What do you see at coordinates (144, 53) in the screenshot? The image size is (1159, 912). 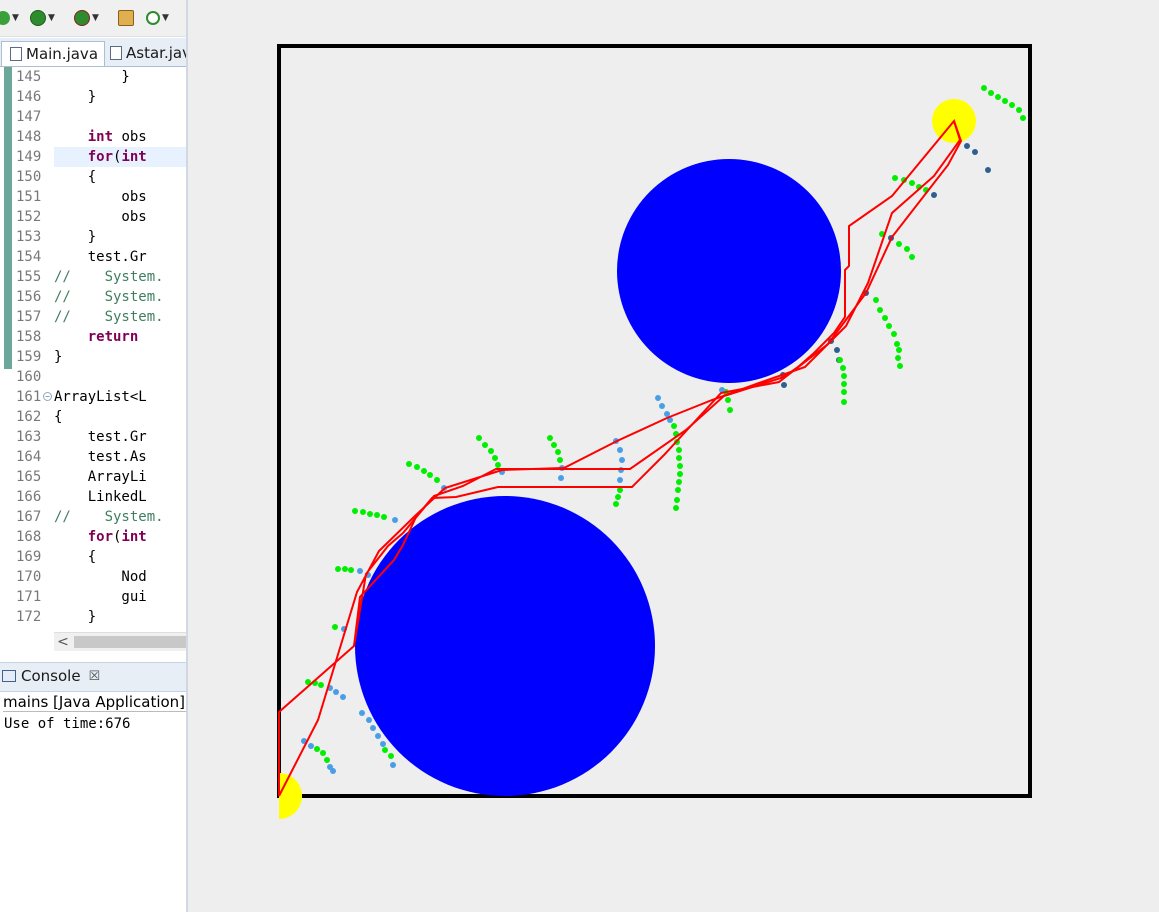 I see `tab-astar-java: Astar.java` at bounding box center [144, 53].